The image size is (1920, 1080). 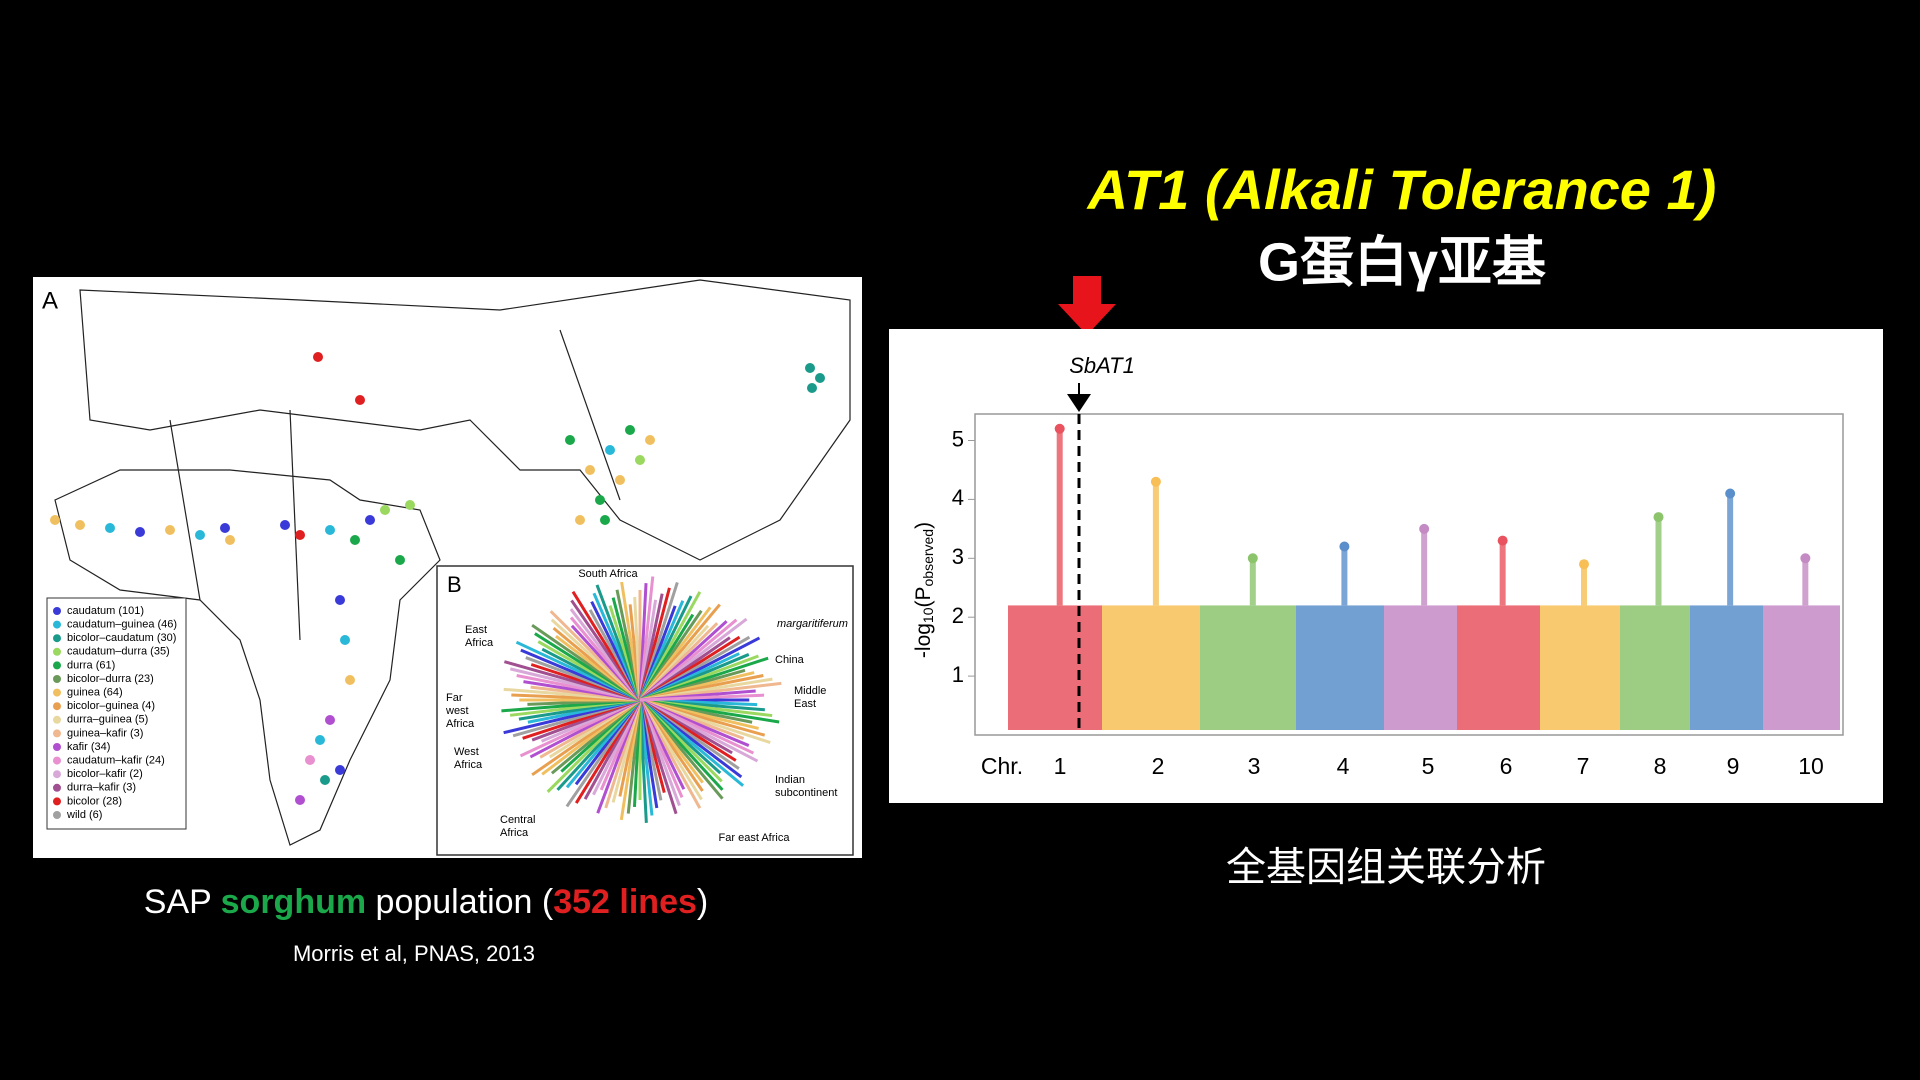 I want to click on legend-label: kafir (34), so click(x=88, y=747).